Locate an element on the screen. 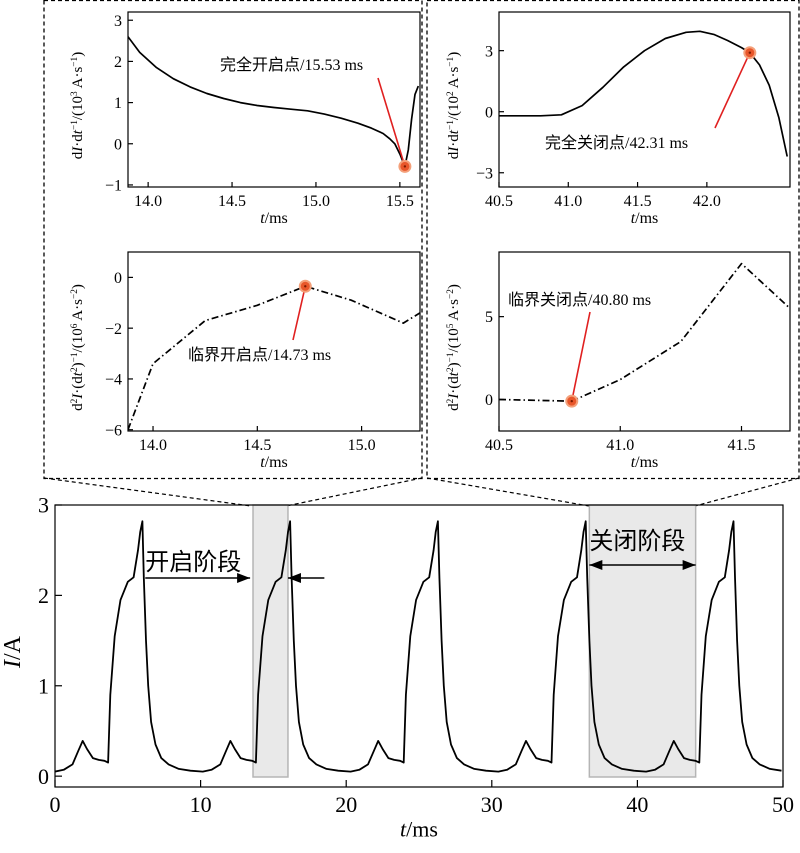 This screenshot has height=853, width=800. annotation-label: 临界开启点/14.73 ms is located at coordinates (259, 355).